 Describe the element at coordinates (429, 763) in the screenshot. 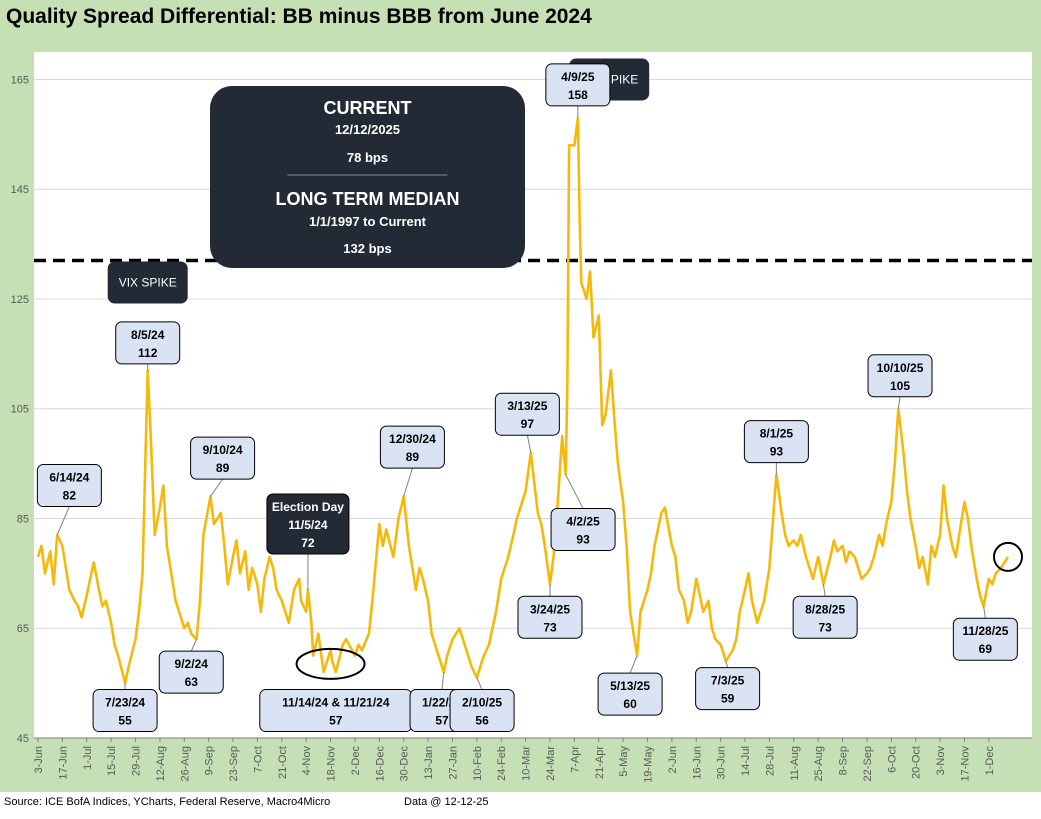

I see `x-tick-label: 13-Jan` at that location.